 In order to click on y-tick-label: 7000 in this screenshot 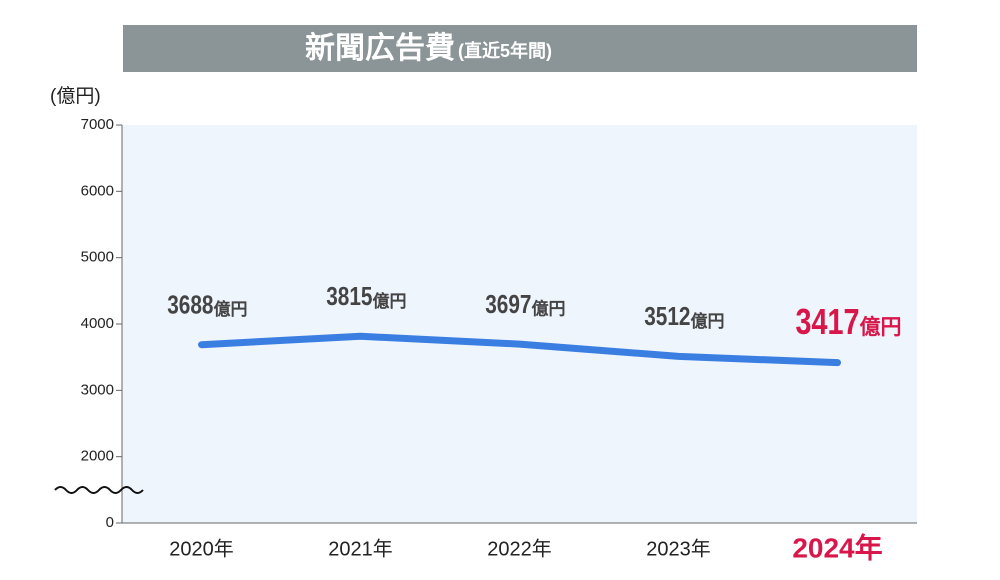, I will do `click(97, 124)`.